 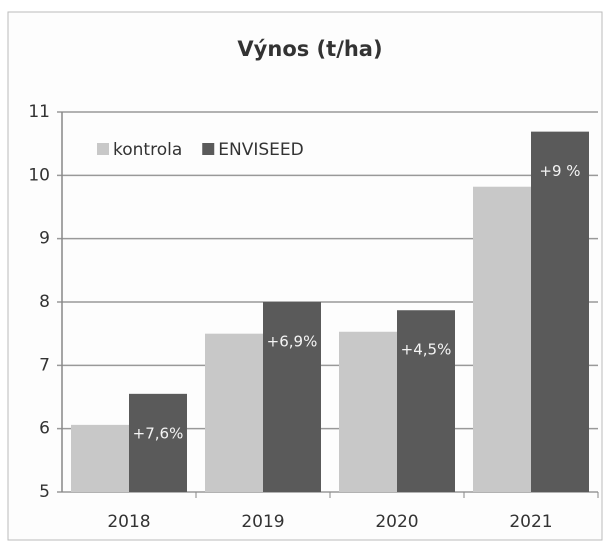 I want to click on x-tick-label: 2019, so click(x=262, y=522).